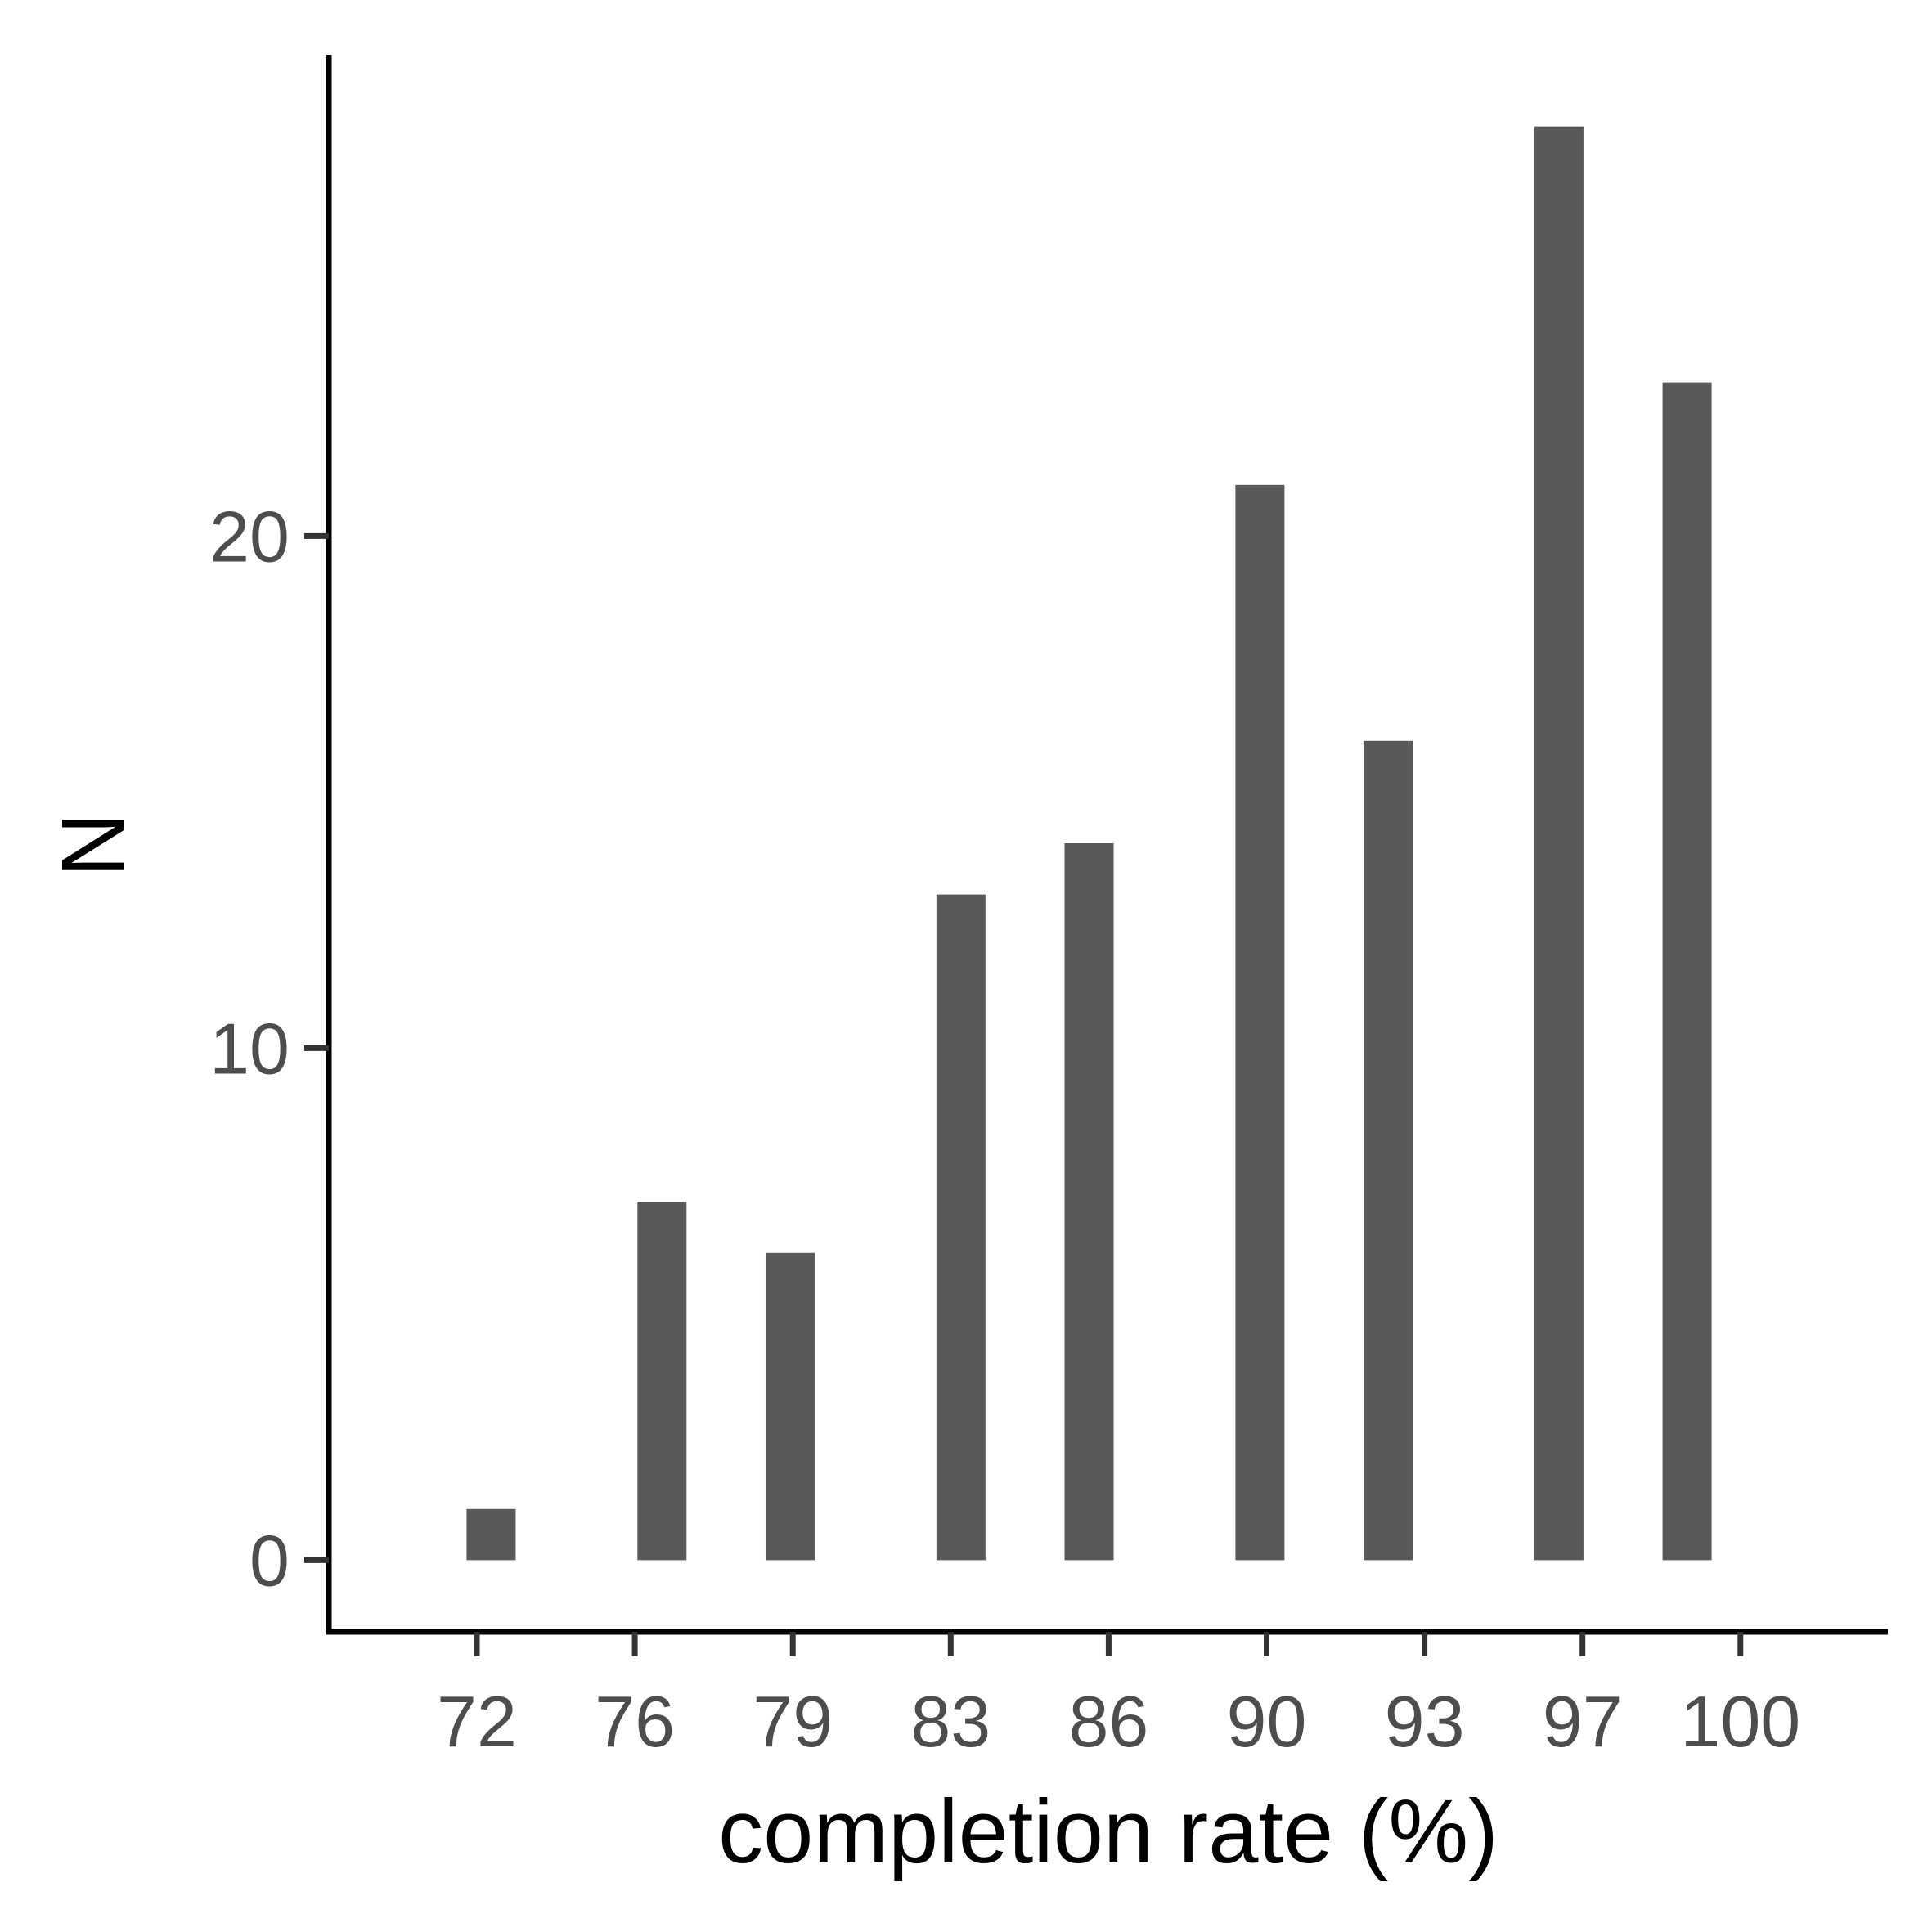 The image size is (1932, 1932). What do you see at coordinates (94, 845) in the screenshot?
I see `y-axis-title: N` at bounding box center [94, 845].